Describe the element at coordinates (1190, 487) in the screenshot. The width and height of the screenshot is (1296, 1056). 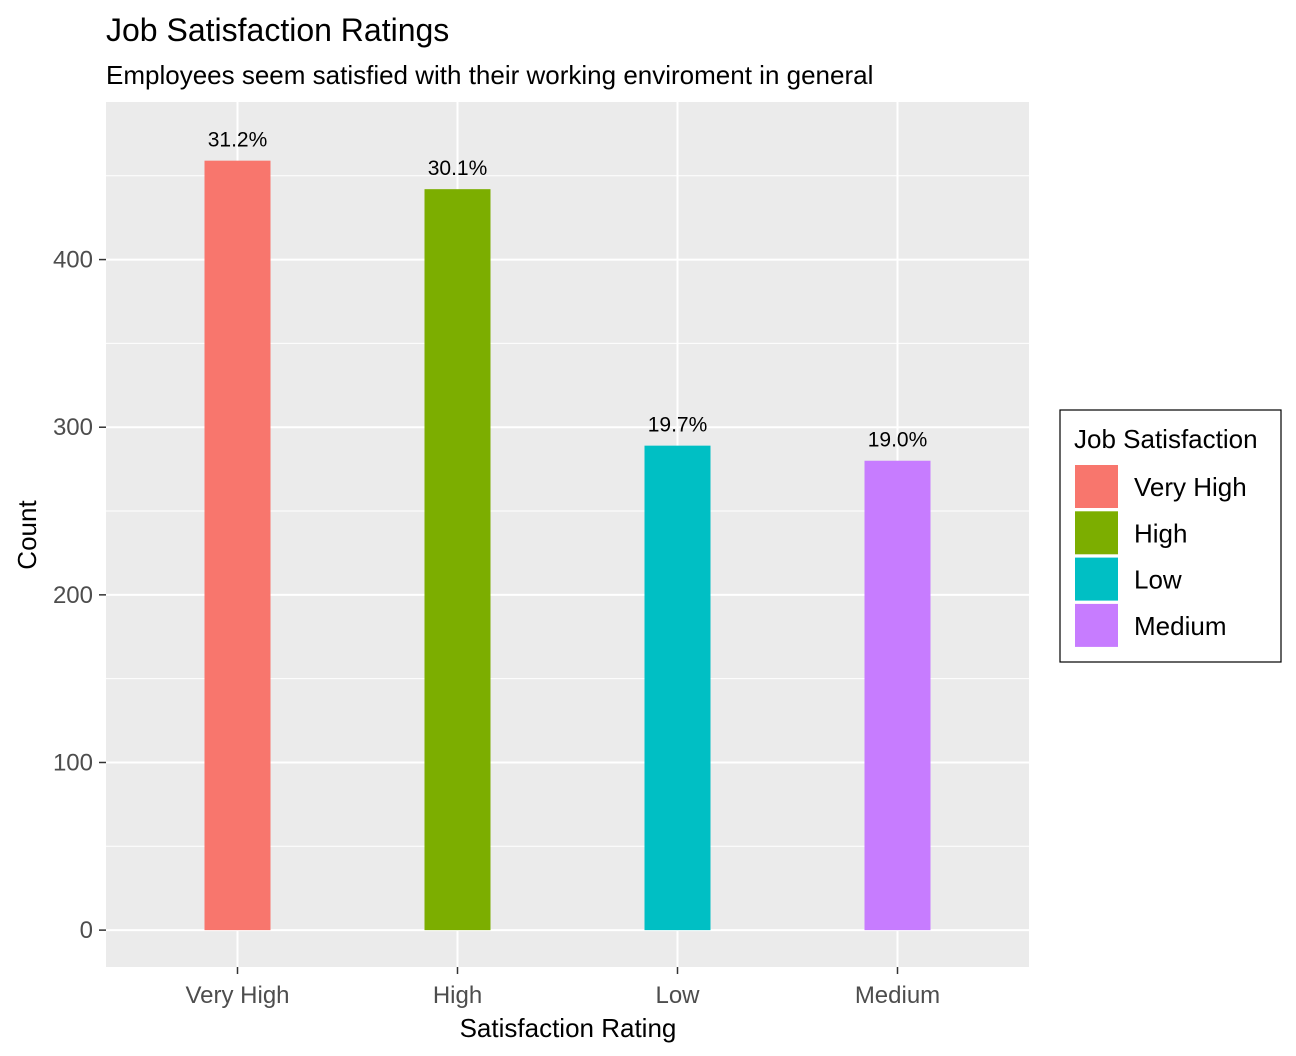
I see `legend-label: Very High` at that location.